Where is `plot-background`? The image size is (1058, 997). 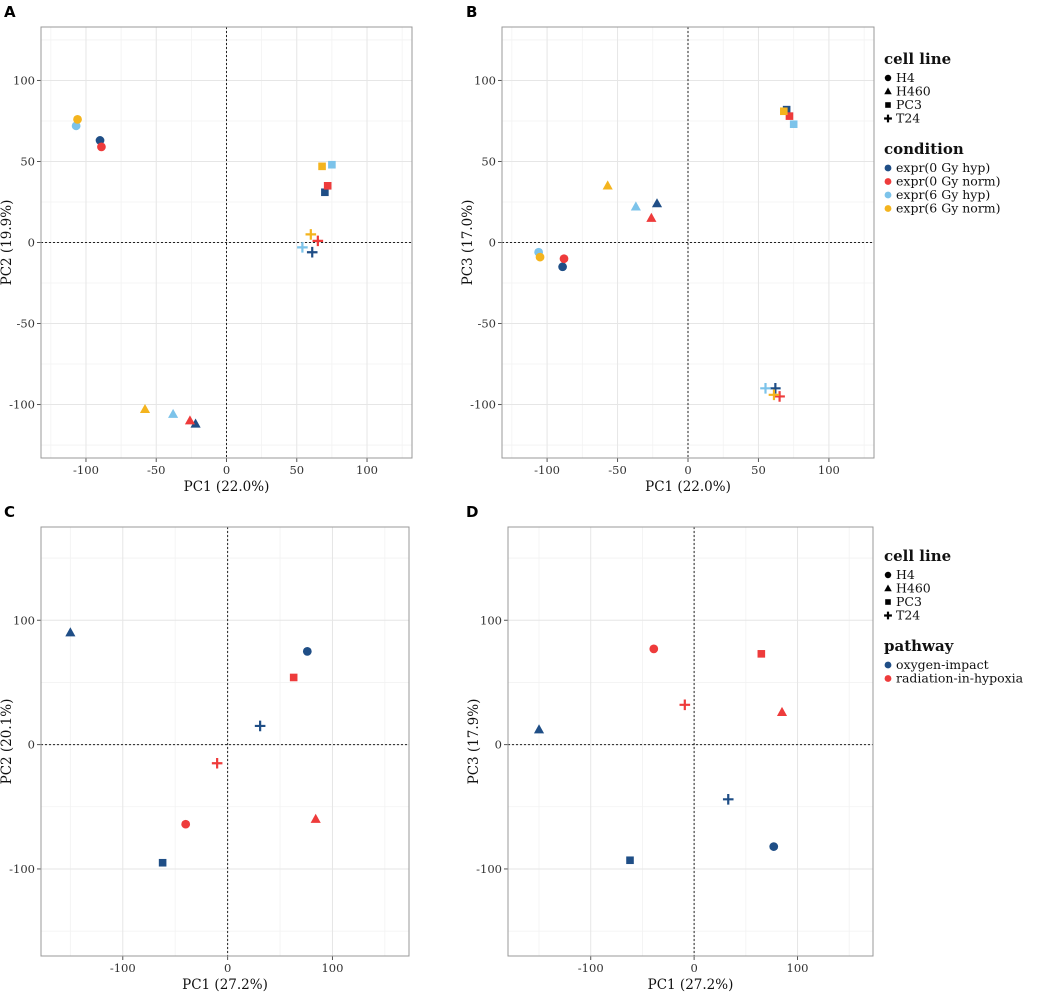
plot-background is located at coordinates (690, 741).